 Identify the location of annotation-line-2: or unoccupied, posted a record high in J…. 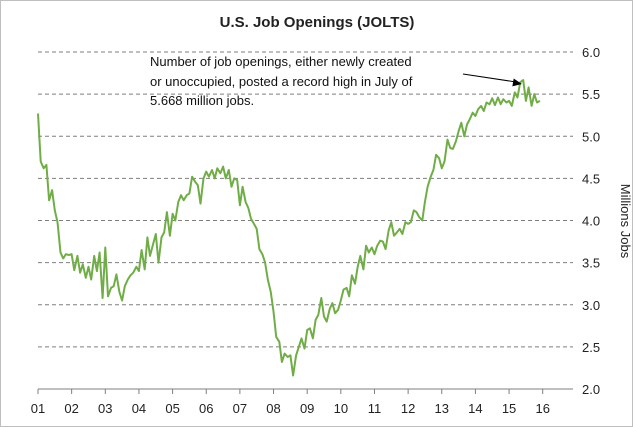
(281, 81).